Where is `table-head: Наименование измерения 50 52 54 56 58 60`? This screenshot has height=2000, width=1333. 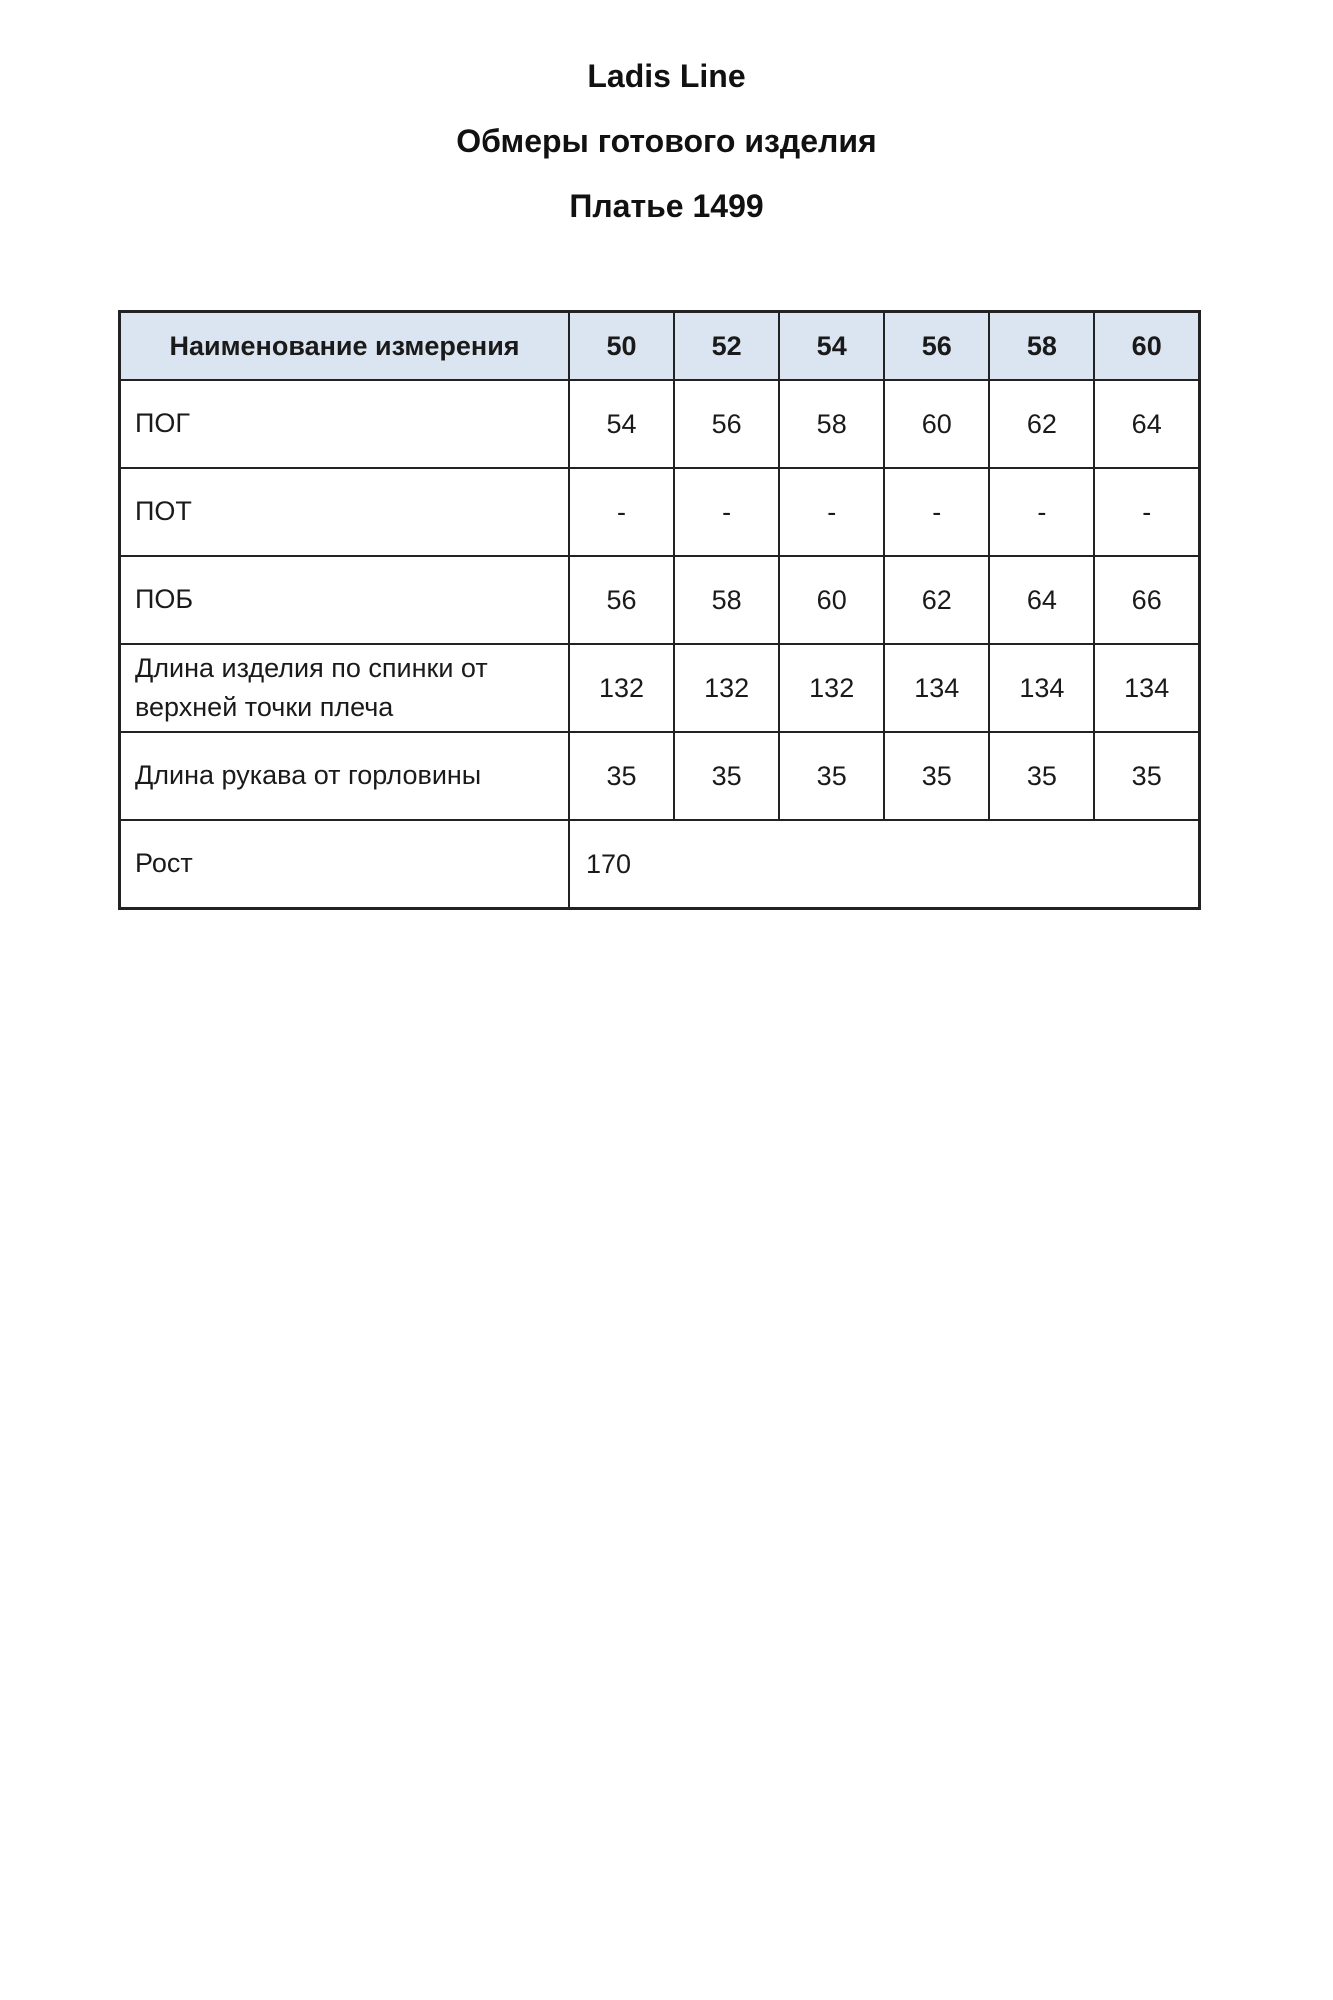
table-head: Наименование измерения 50 52 54 56 58 60 is located at coordinates (659, 345).